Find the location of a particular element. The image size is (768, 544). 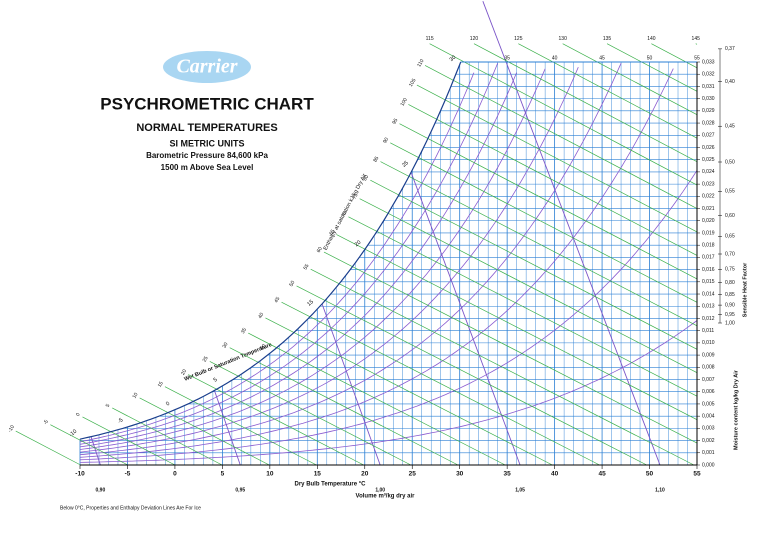

shf-tick-label: 0,65 is located at coordinates (730, 237).